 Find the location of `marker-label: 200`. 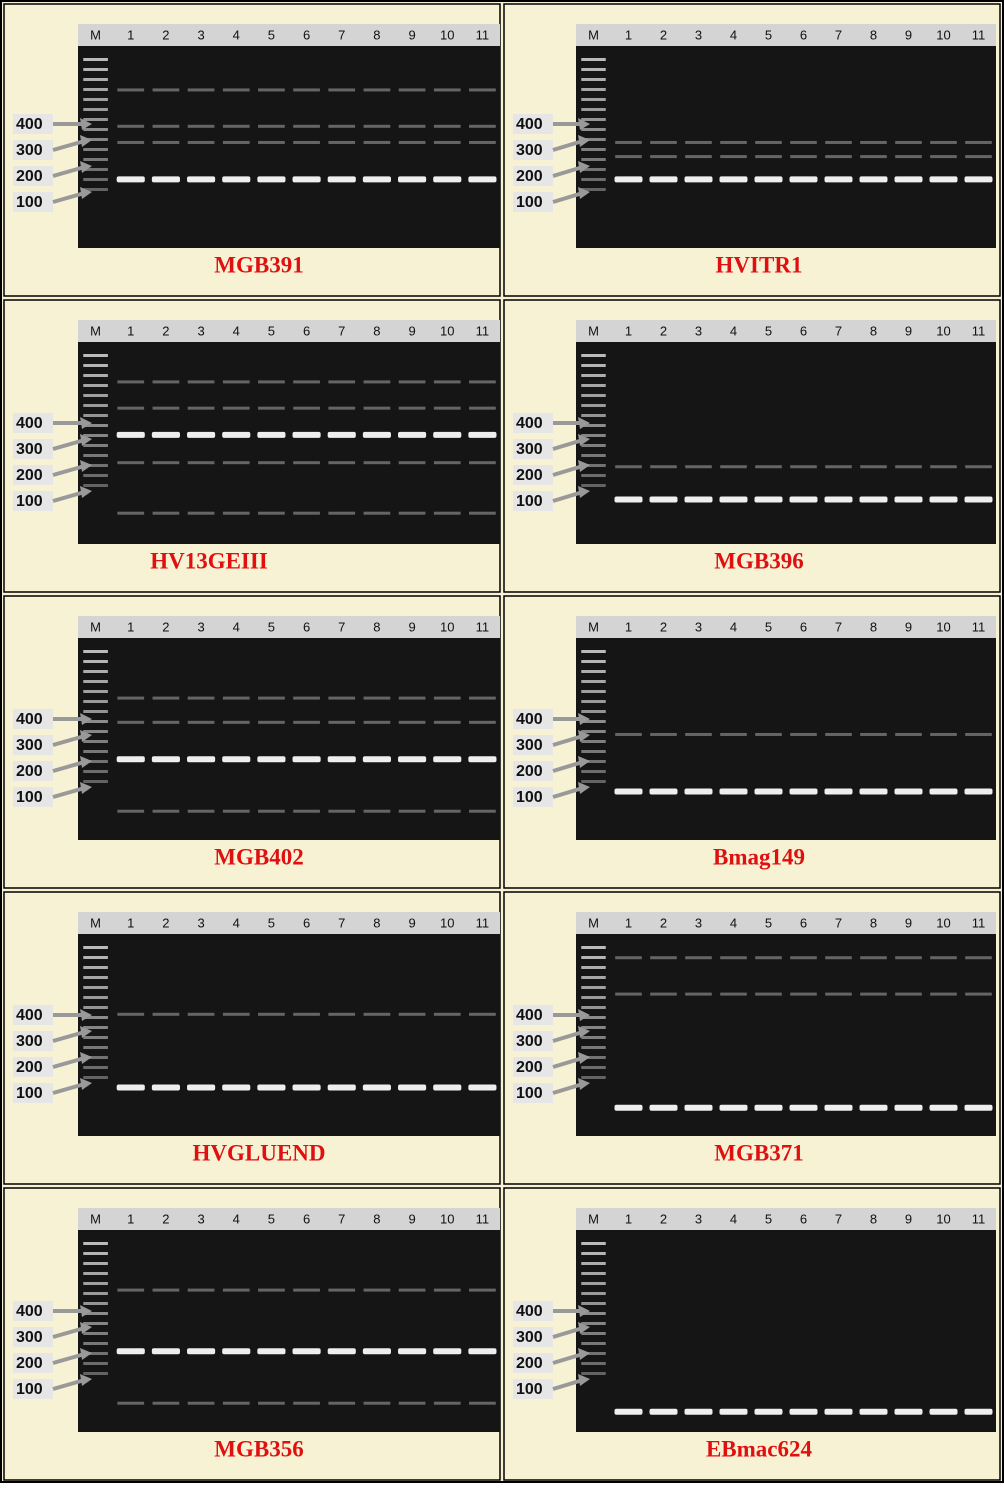

marker-label: 200 is located at coordinates (529, 475).